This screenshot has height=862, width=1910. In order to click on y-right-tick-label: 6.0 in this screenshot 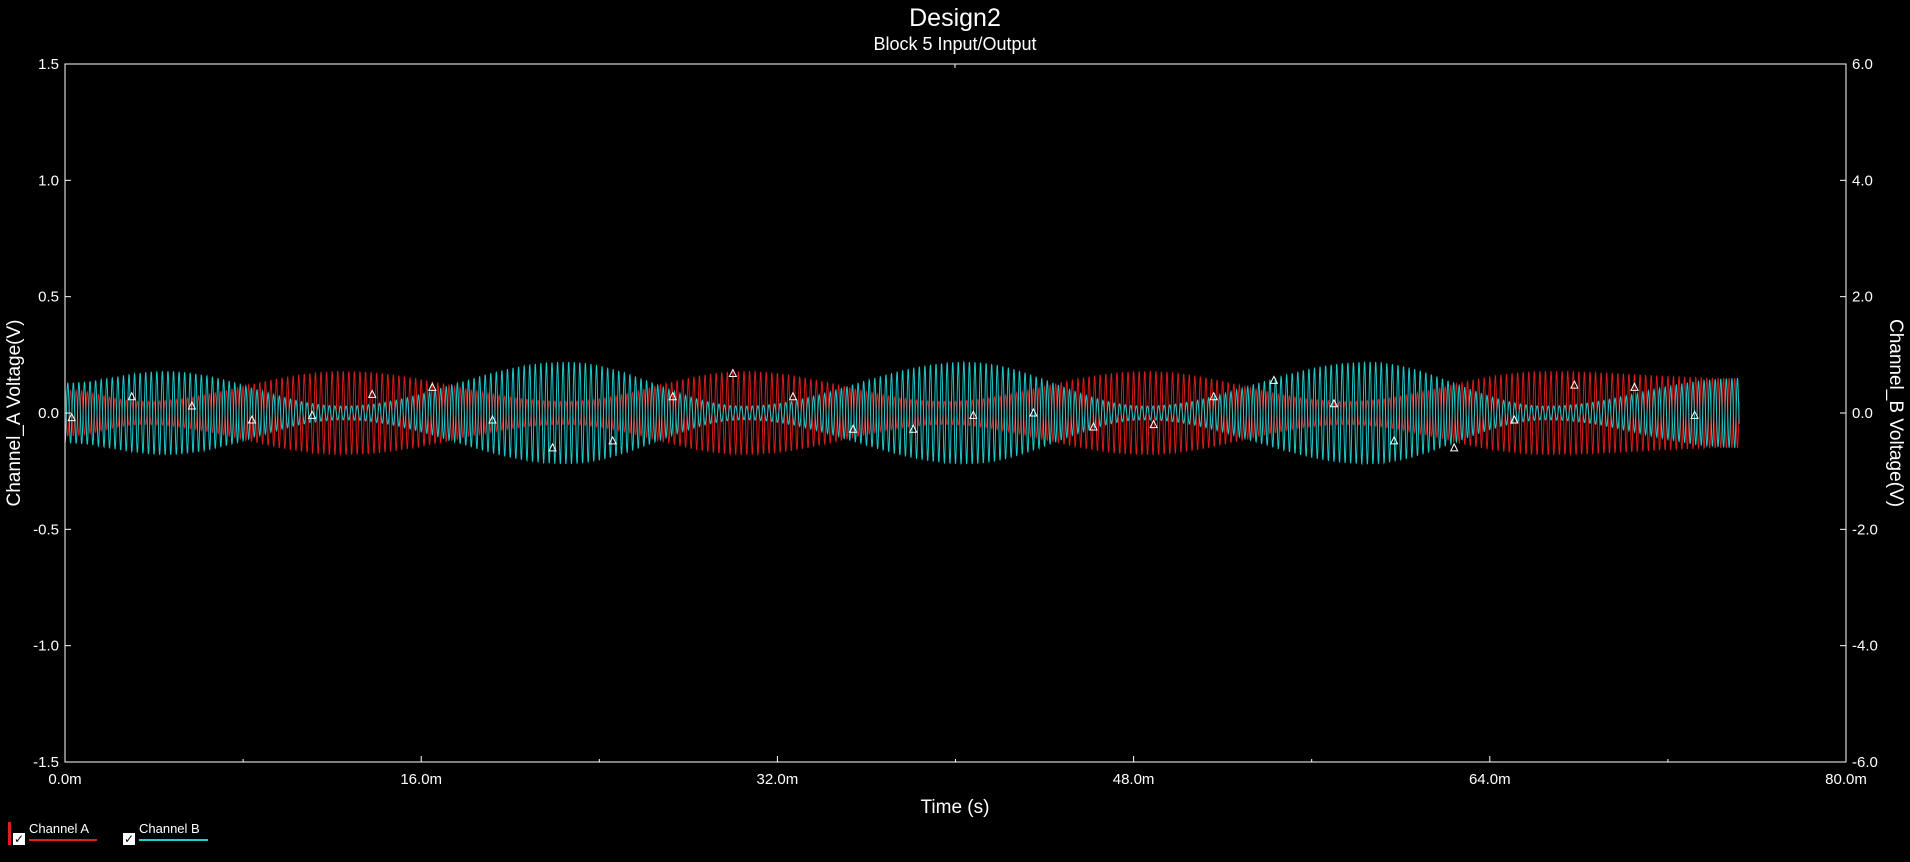, I will do `click(1862, 64)`.